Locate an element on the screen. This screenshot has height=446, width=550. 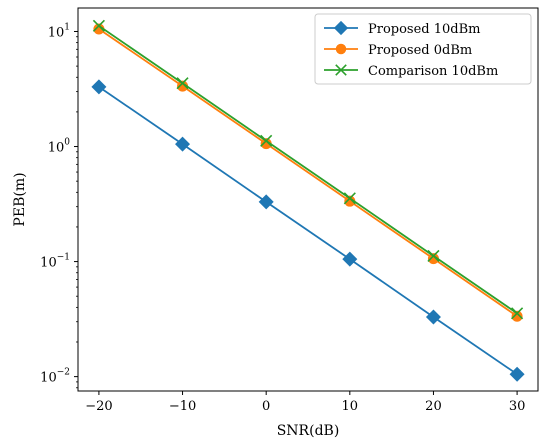
y-tick-base-2: 10 is located at coordinates (56, 148).